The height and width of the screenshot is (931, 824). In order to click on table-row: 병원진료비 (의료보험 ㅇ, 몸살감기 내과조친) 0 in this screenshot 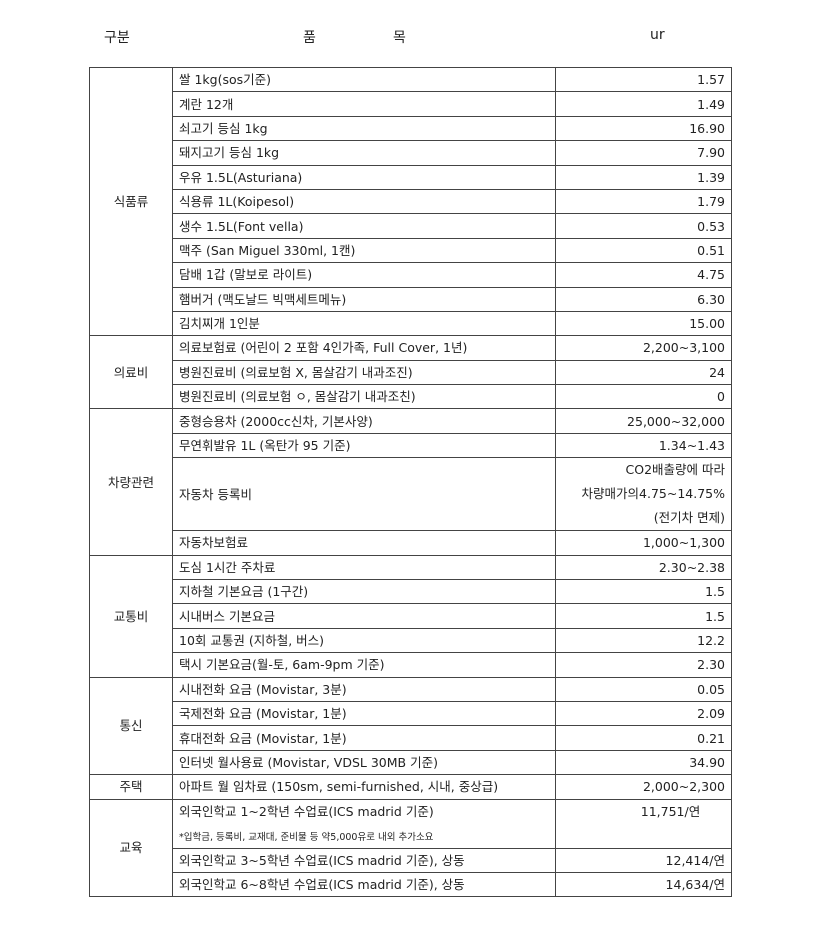, I will do `click(411, 397)`.